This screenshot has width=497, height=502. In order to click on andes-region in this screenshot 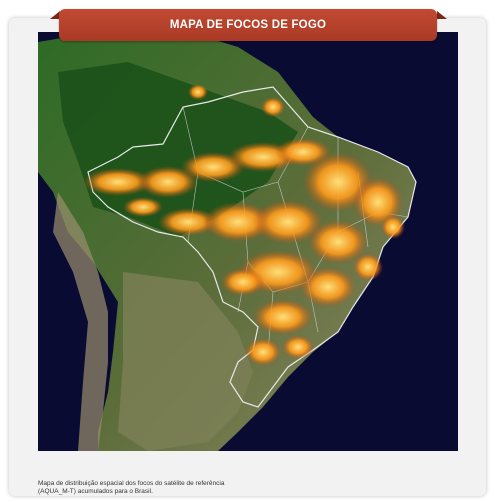, I will do `click(80, 321)`.